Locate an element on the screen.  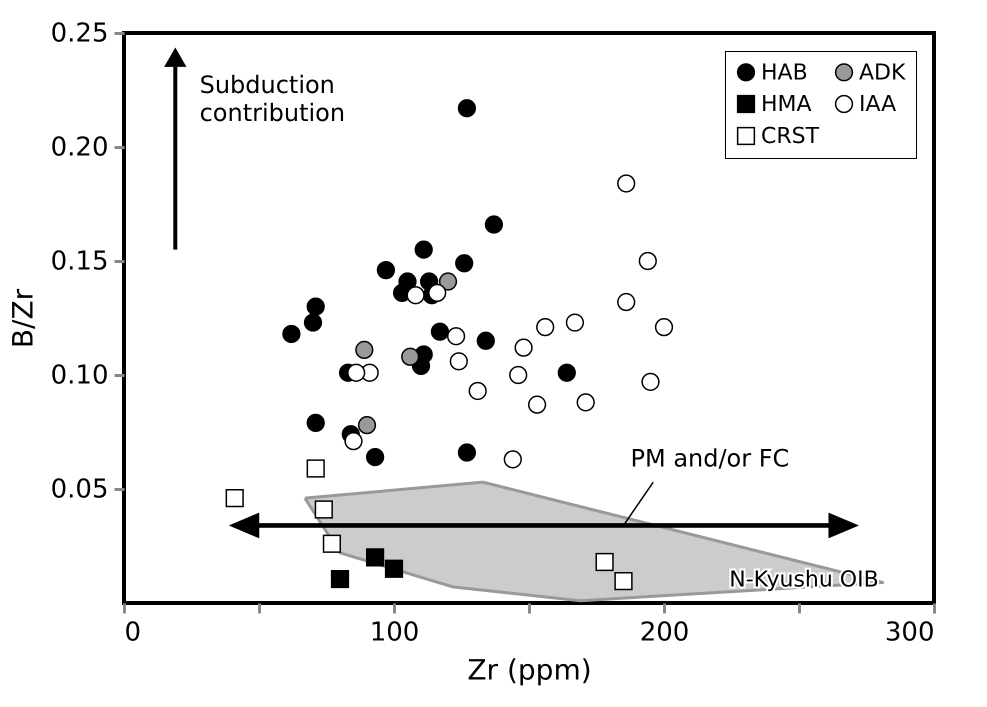
y-tick-label: 0.05 is located at coordinates (79, 489).